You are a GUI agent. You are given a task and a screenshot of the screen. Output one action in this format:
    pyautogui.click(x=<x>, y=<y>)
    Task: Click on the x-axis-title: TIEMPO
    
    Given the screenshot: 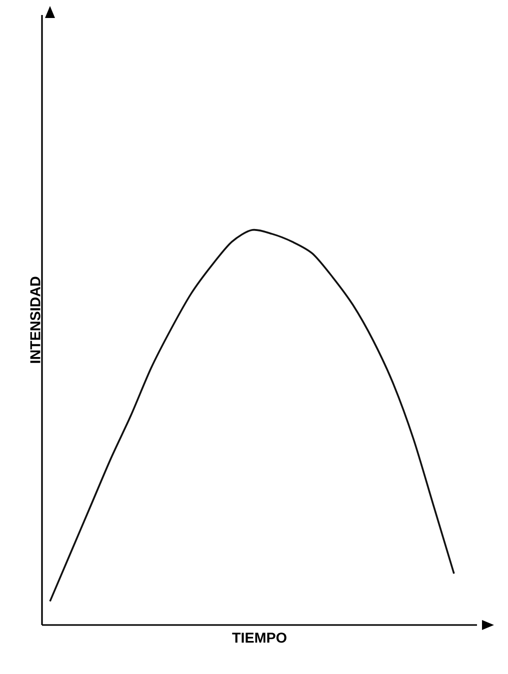 What is the action you would take?
    pyautogui.click(x=259, y=637)
    